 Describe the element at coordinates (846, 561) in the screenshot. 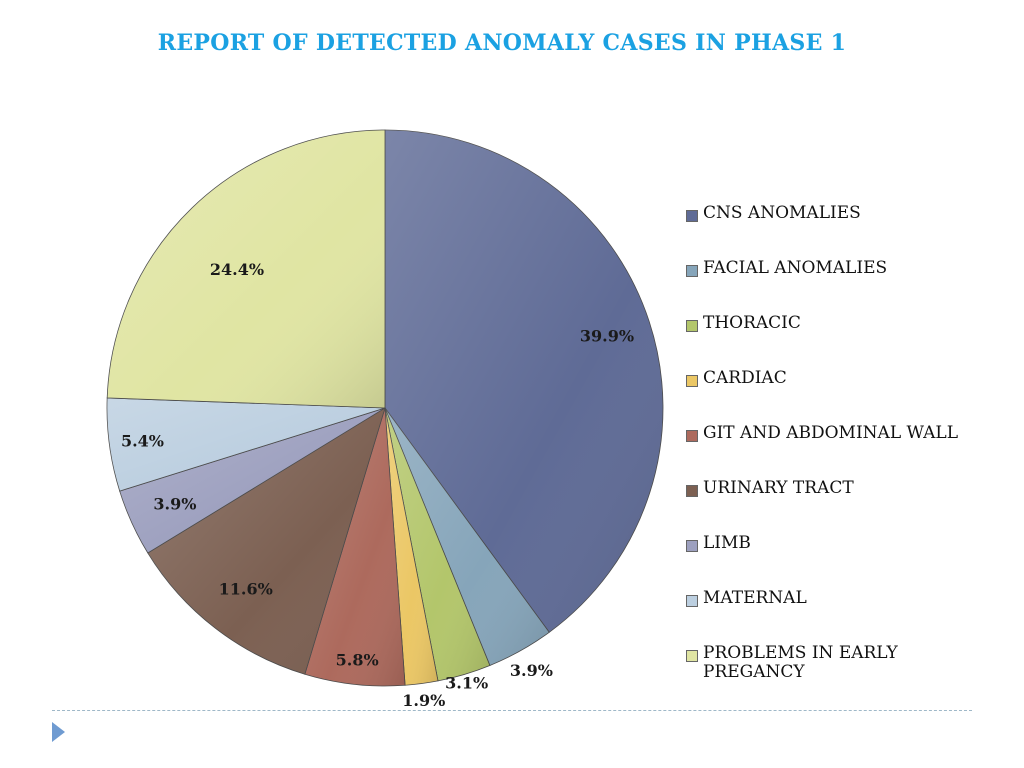

I see `legend-item: LIMB` at that location.